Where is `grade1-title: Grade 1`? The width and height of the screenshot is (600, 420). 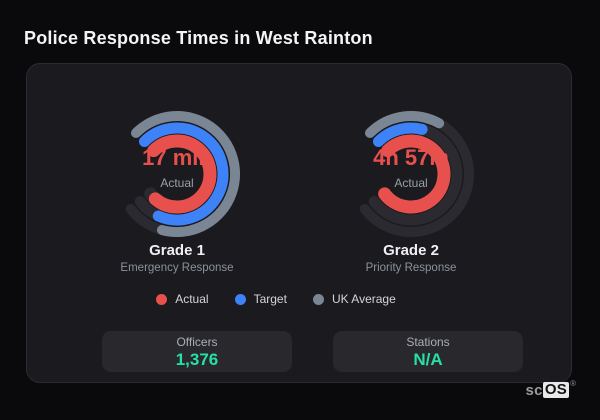
grade1-title: Grade 1 is located at coordinates (177, 250).